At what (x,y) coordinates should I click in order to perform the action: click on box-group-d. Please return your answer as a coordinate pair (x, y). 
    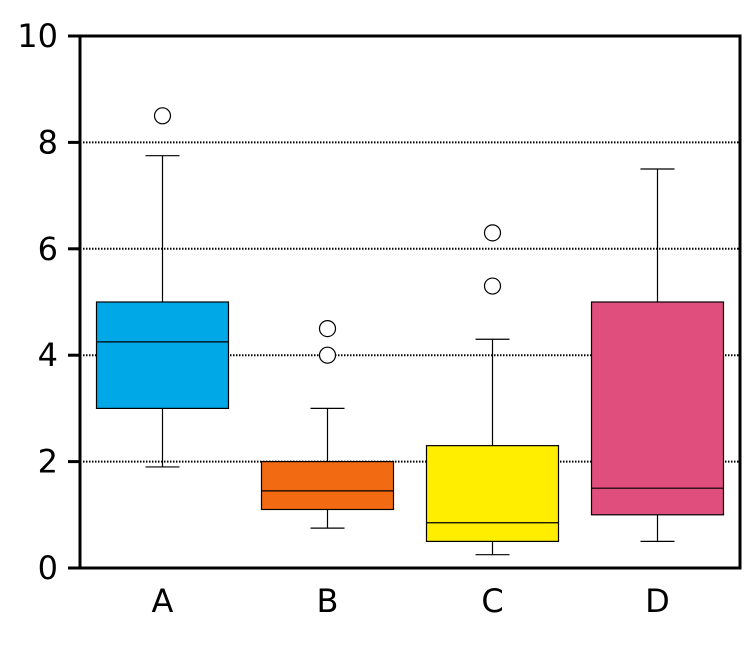
    Looking at the image, I should click on (657, 355).